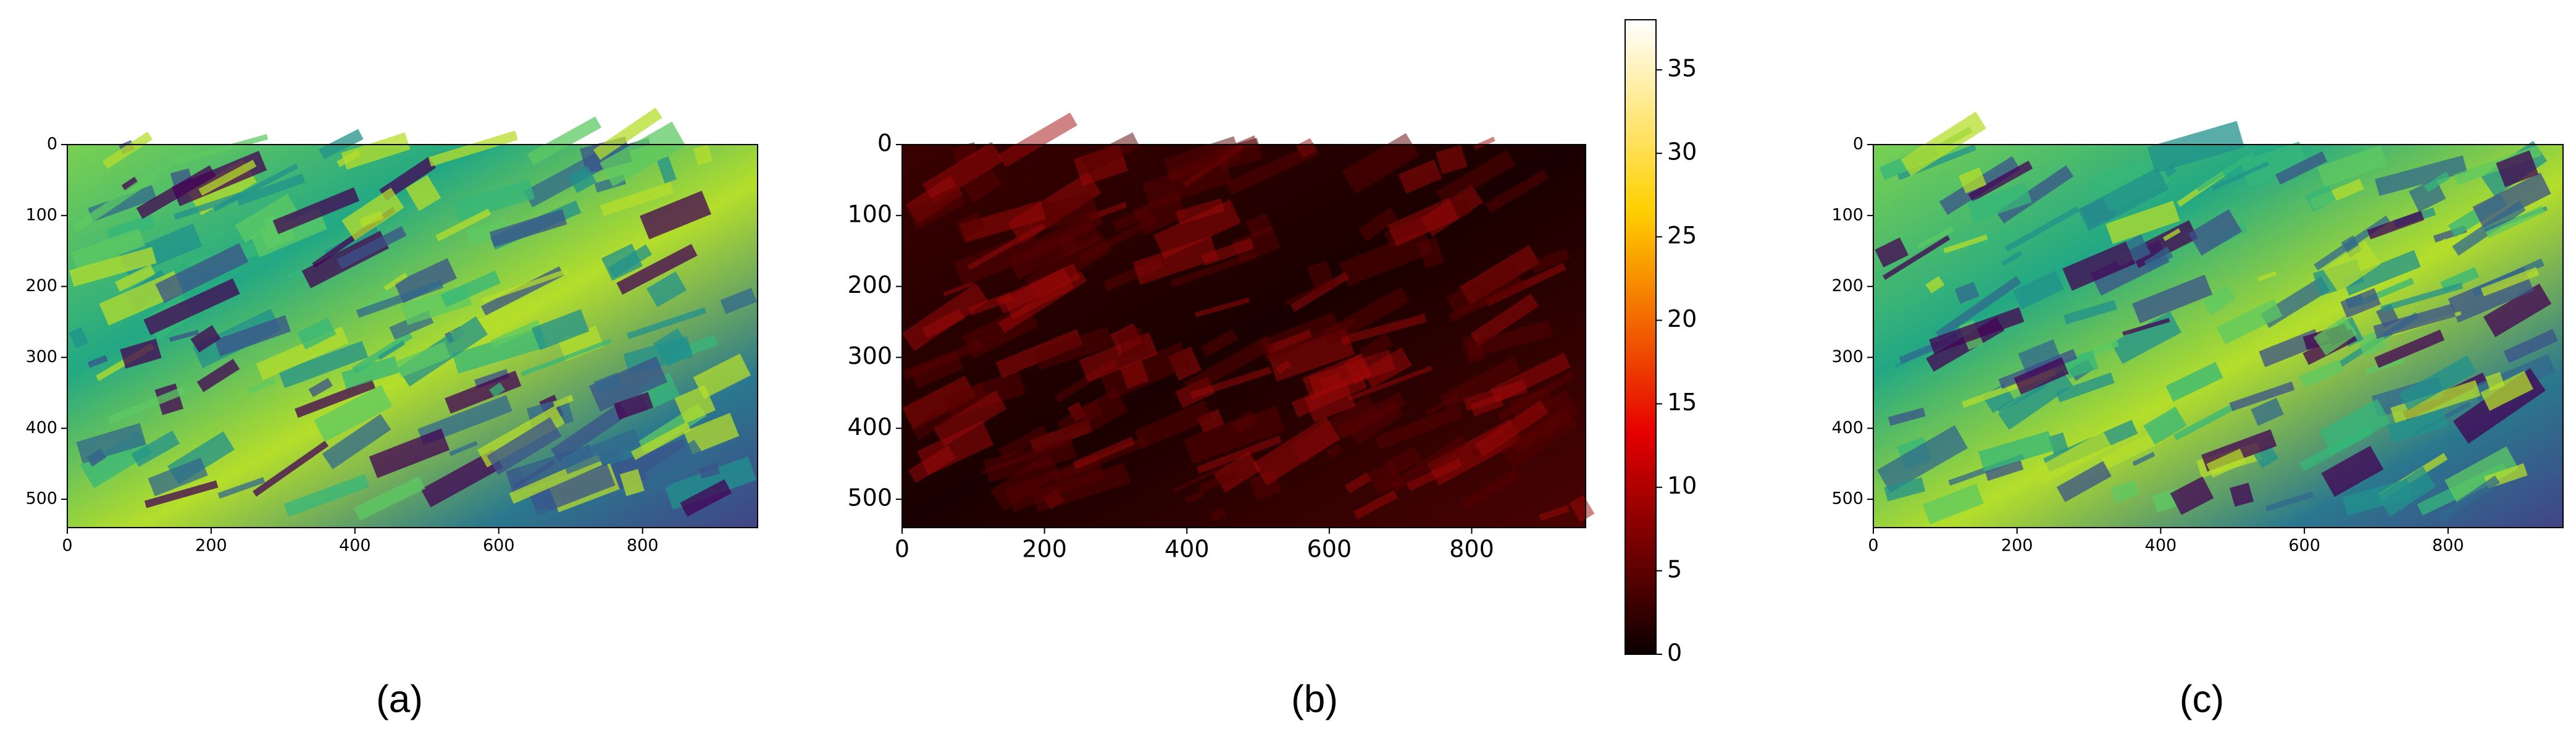 This screenshot has height=742, width=2576. I want to click on x-tick-label: 800, so click(1471, 548).